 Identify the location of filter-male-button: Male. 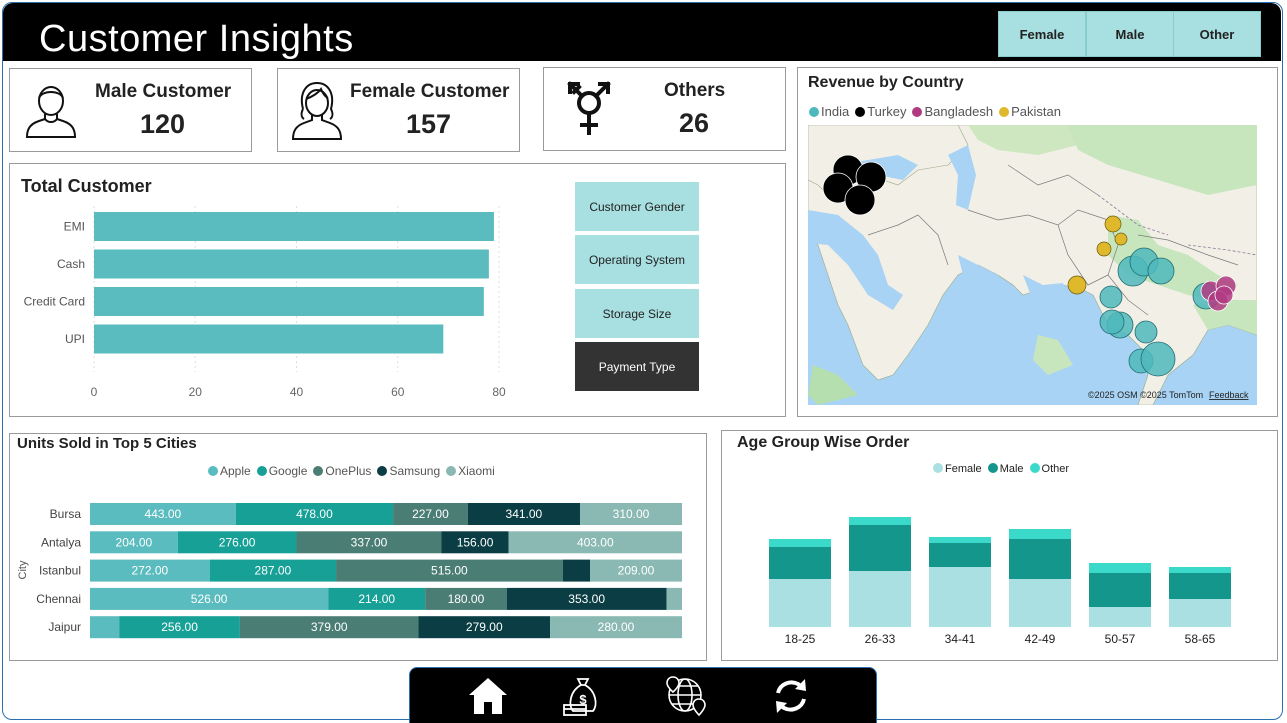
(1130, 34).